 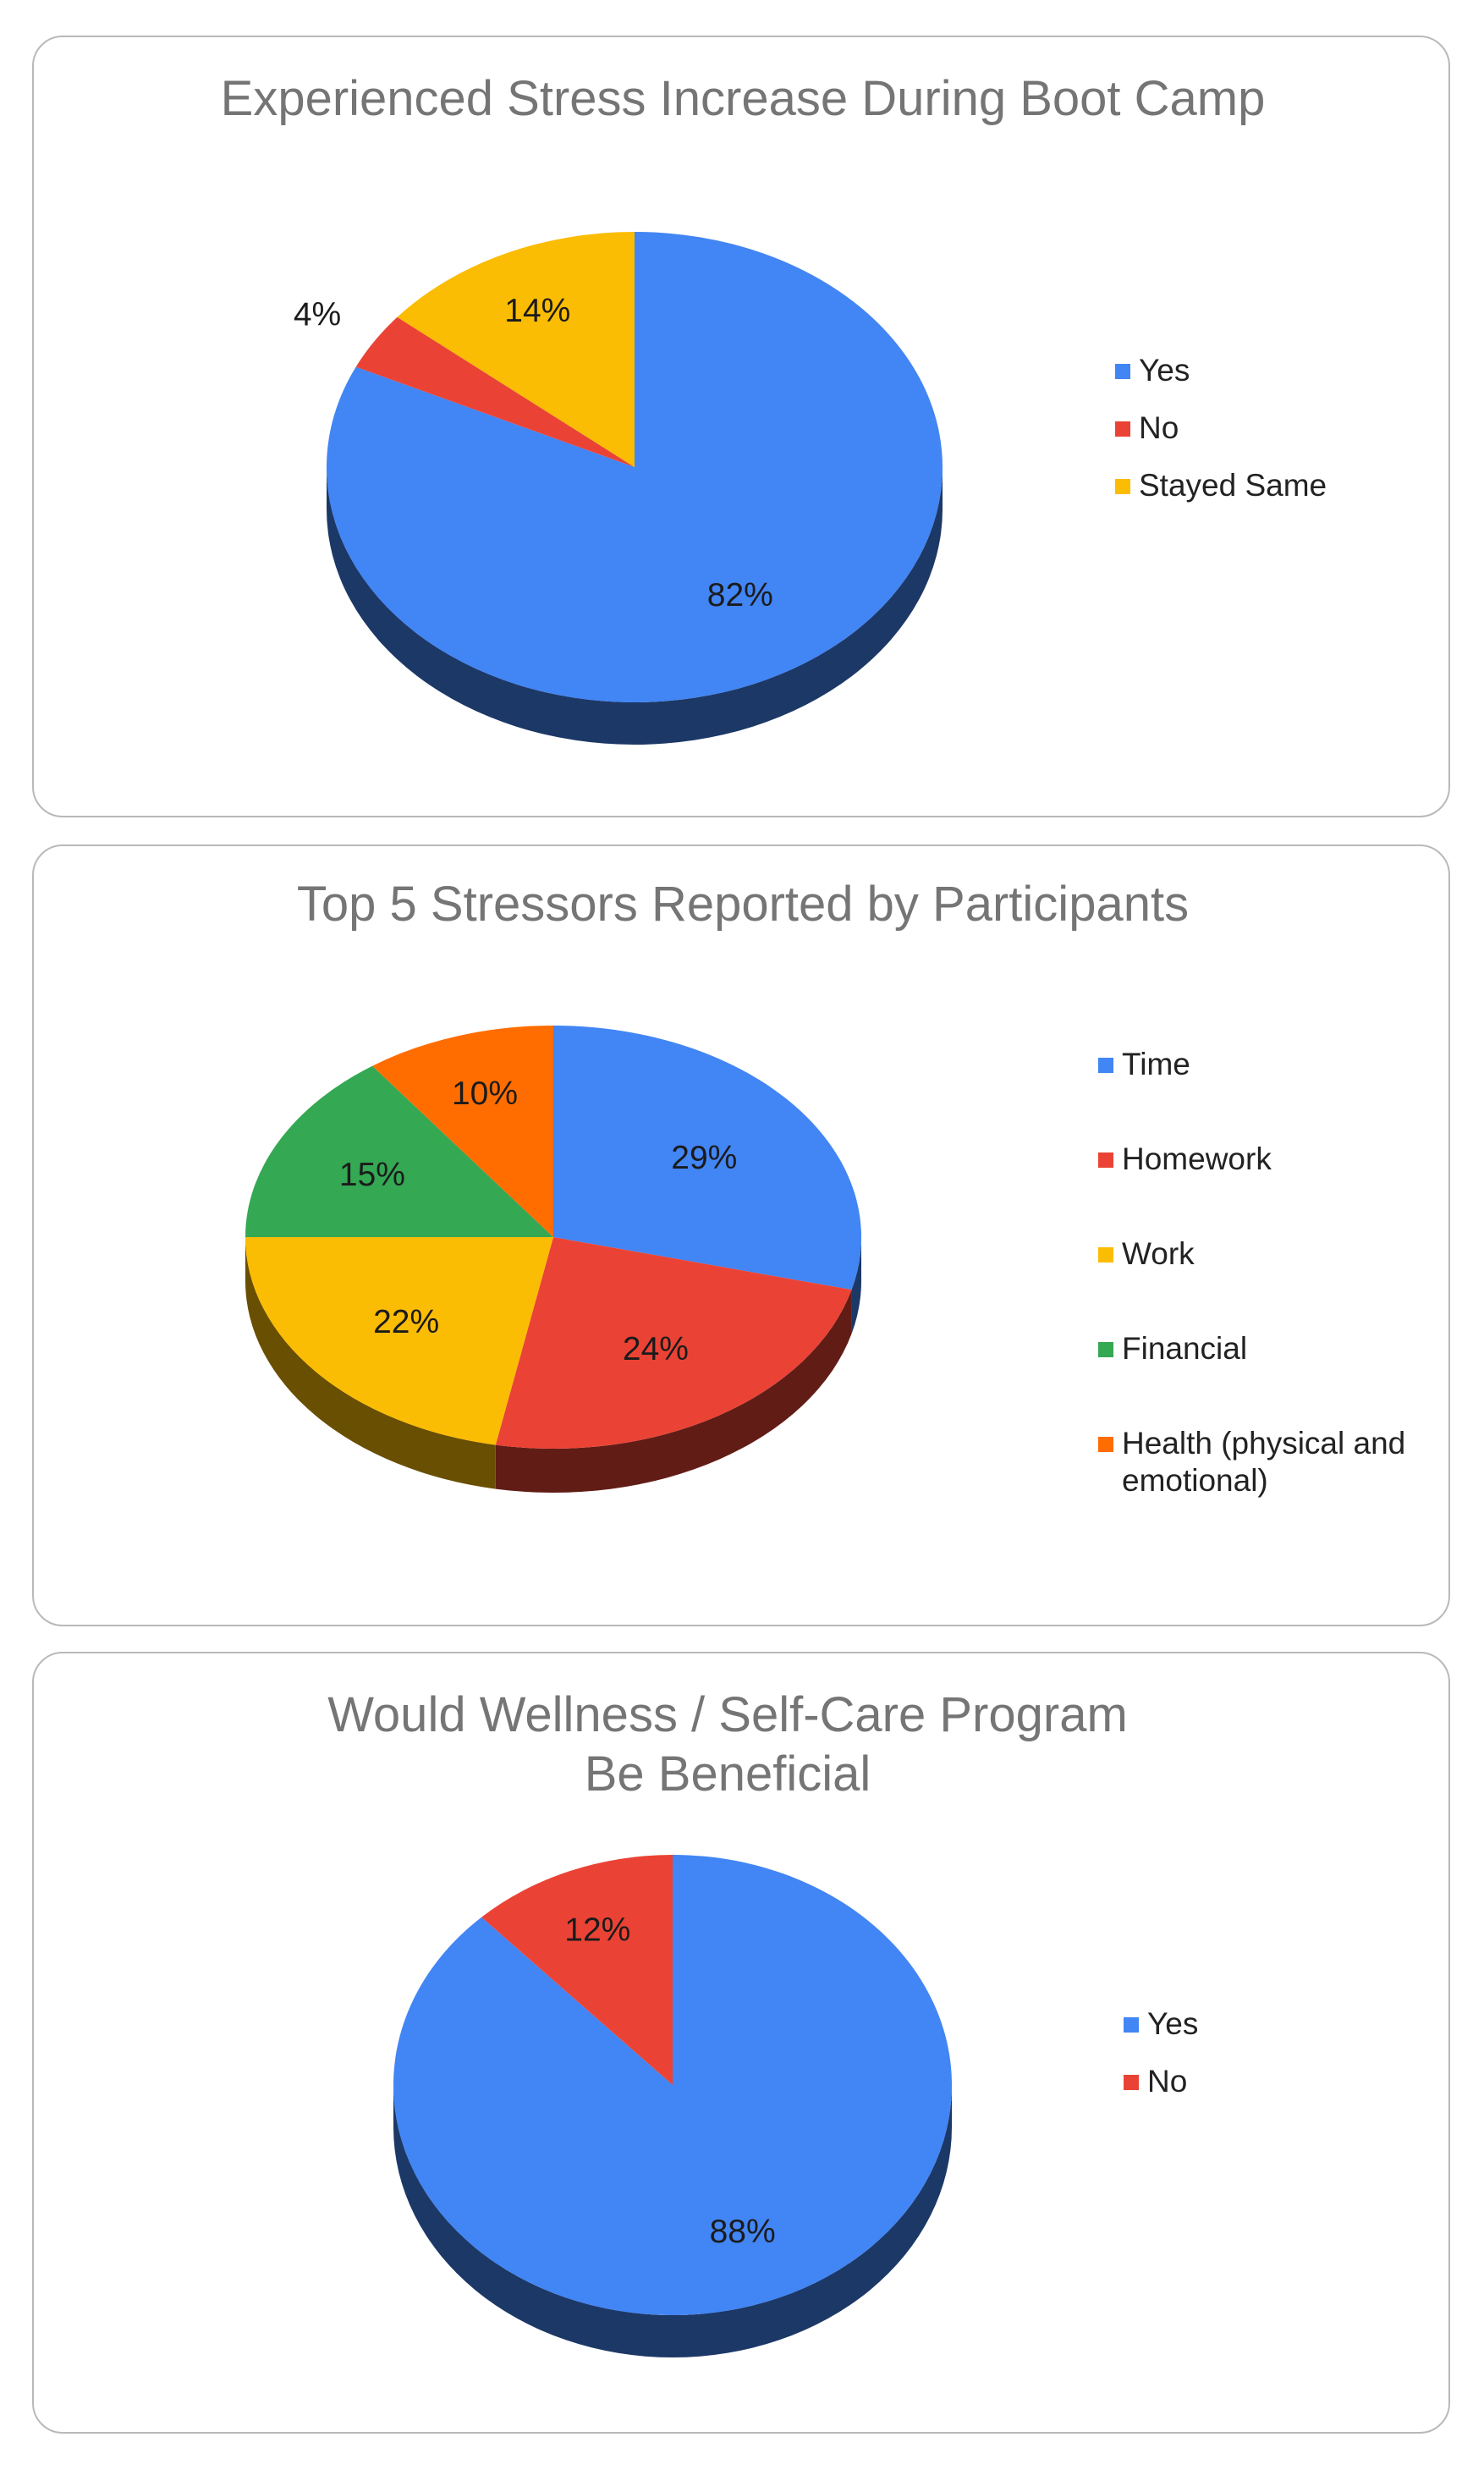 I want to click on pie-chart-wellness-program: 88% 12%, so click(x=672, y=2106).